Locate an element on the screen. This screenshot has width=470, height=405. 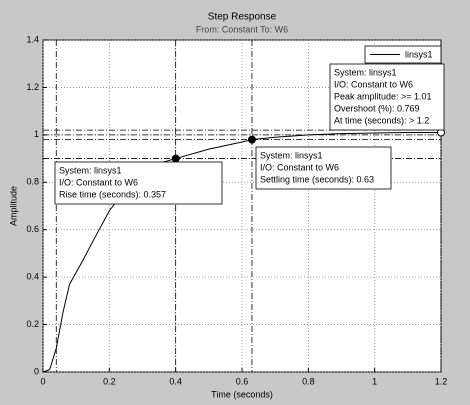
chart-subtitle: From: Constant To: W6 is located at coordinates (242, 29).